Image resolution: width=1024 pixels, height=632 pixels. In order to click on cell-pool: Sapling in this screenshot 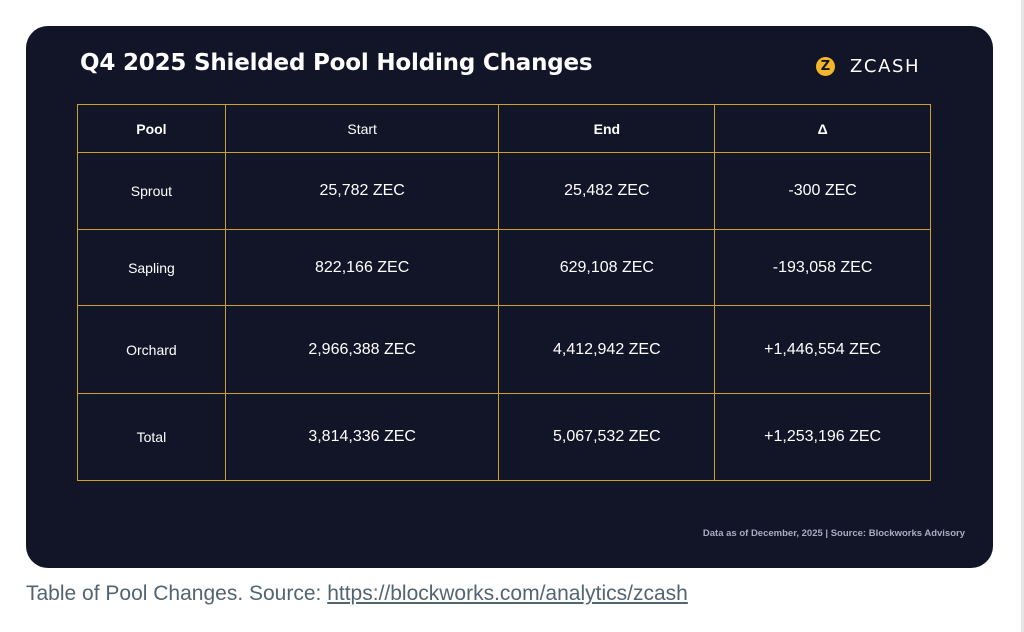, I will do `click(151, 267)`.